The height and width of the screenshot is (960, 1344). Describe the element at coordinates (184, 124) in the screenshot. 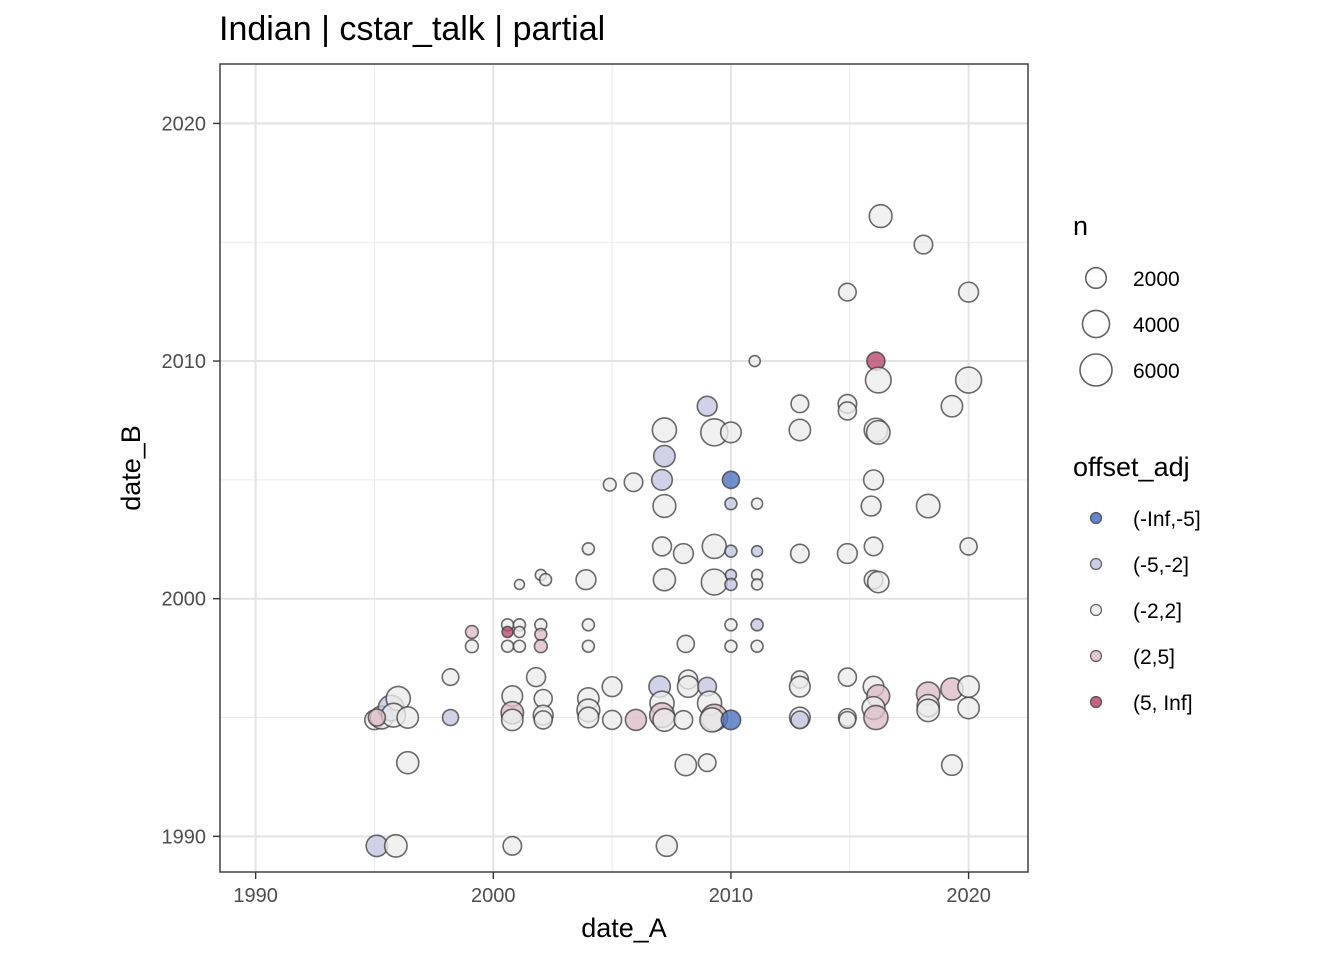

I see `y-tick-label: 2020` at that location.